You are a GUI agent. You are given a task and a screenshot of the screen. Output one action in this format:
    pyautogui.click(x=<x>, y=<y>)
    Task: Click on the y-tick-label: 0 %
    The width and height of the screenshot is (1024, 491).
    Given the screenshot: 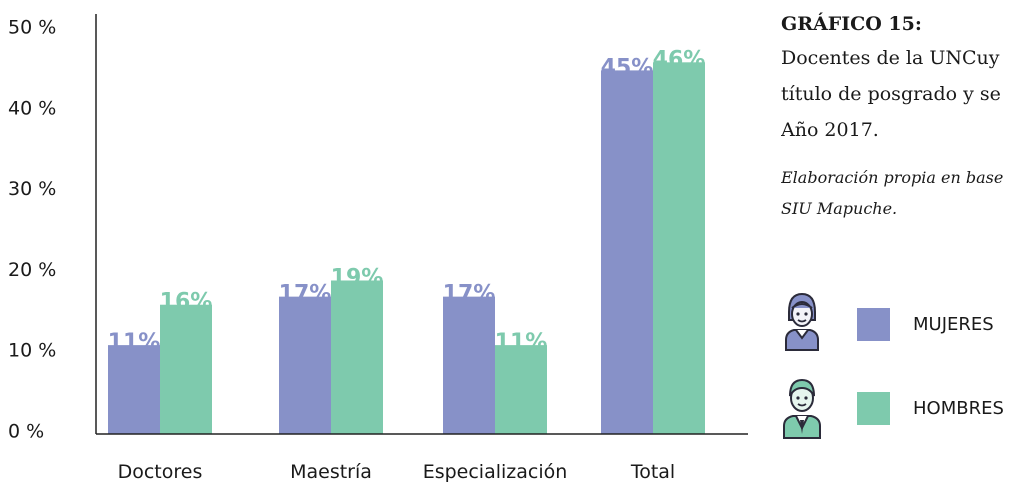 What is the action you would take?
    pyautogui.click(x=26, y=432)
    